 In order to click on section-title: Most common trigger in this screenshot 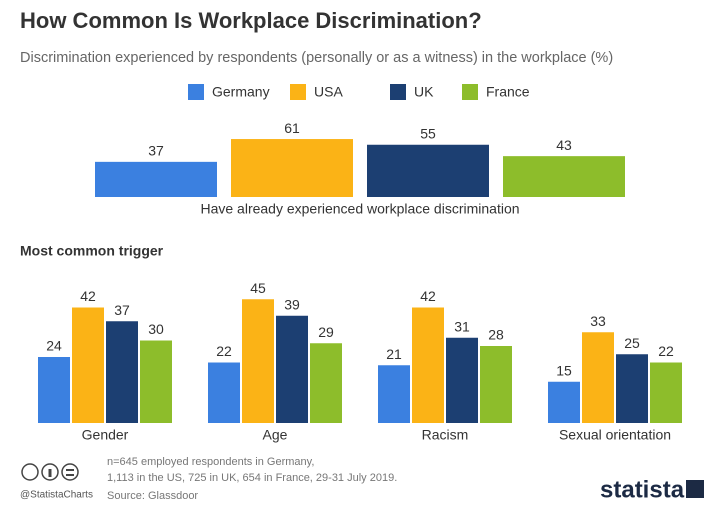, I will do `click(92, 251)`.